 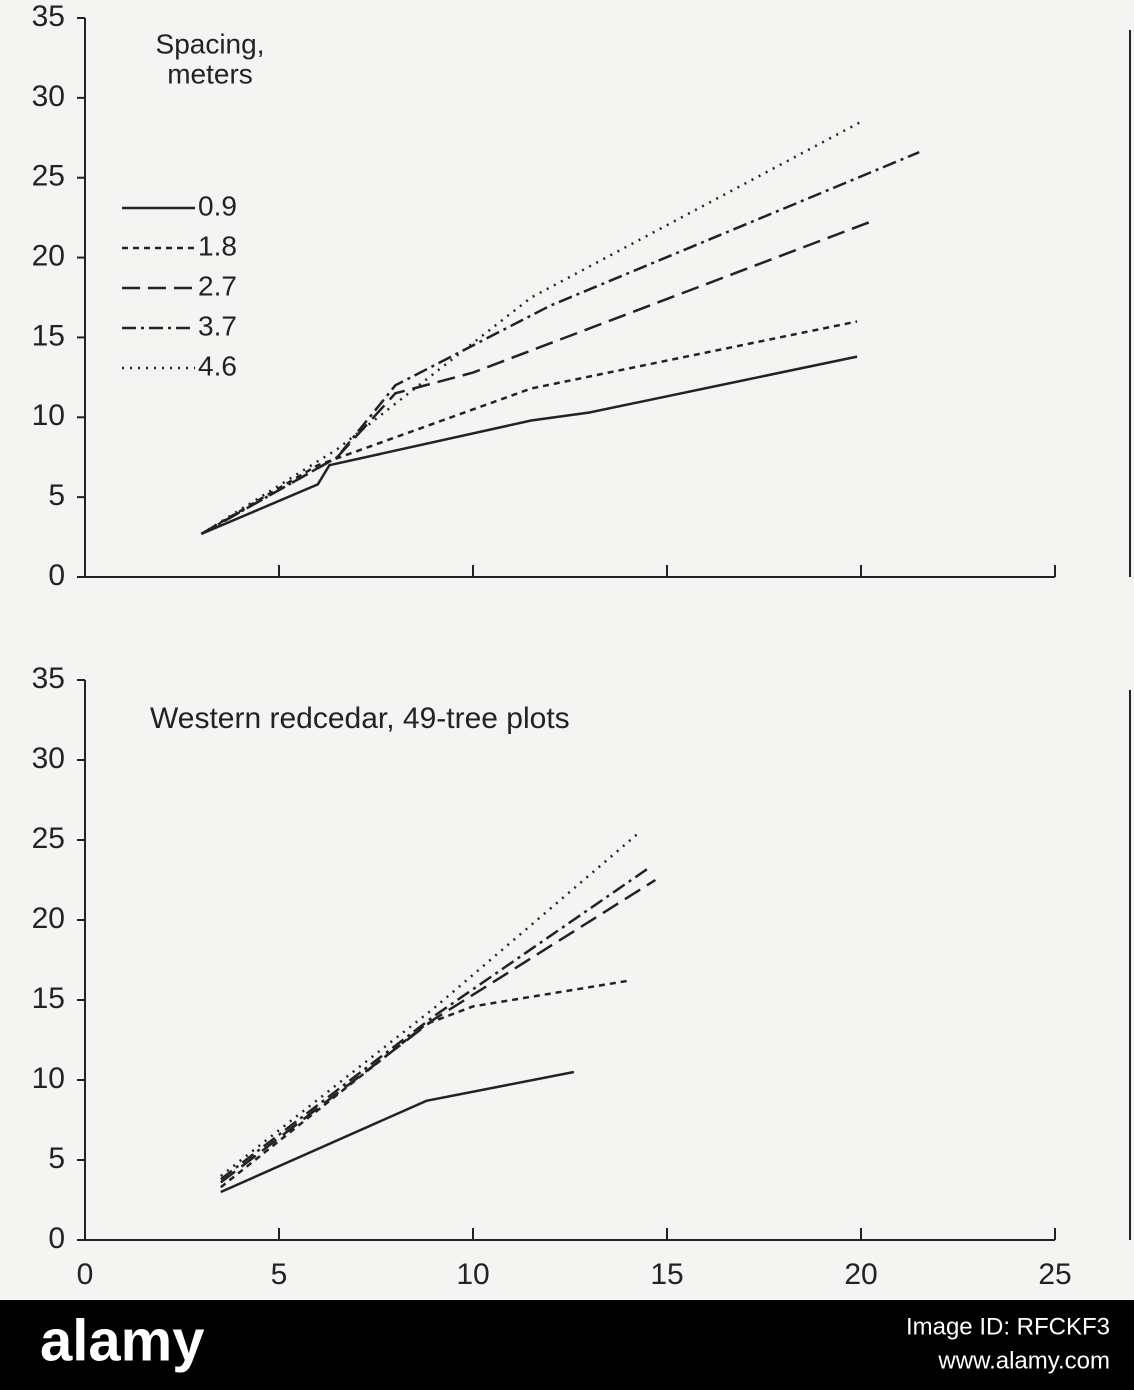 I want to click on watermark-band, so click(x=567, y=1345).